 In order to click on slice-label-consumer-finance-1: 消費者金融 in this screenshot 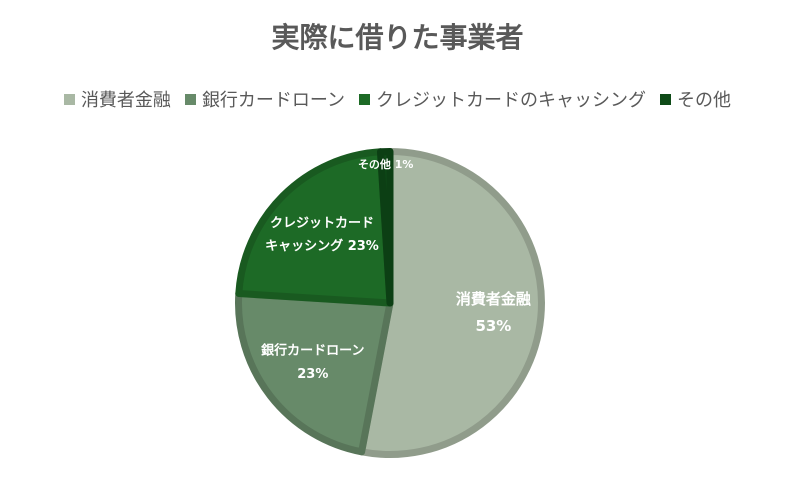, I will do `click(493, 299)`.